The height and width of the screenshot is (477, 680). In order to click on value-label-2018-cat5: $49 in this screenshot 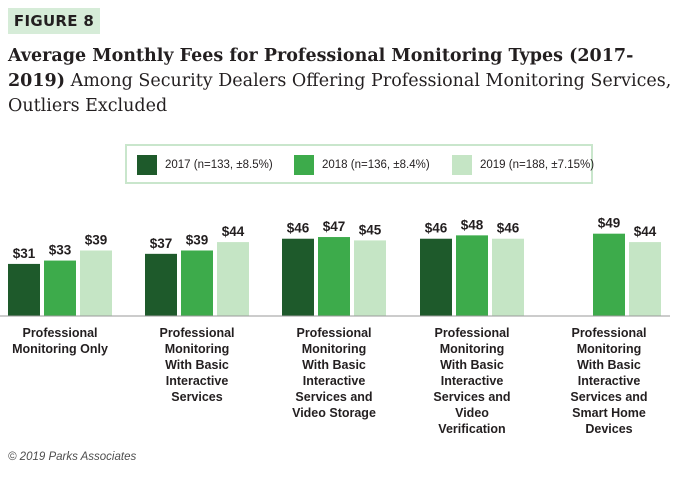, I will do `click(609, 223)`.